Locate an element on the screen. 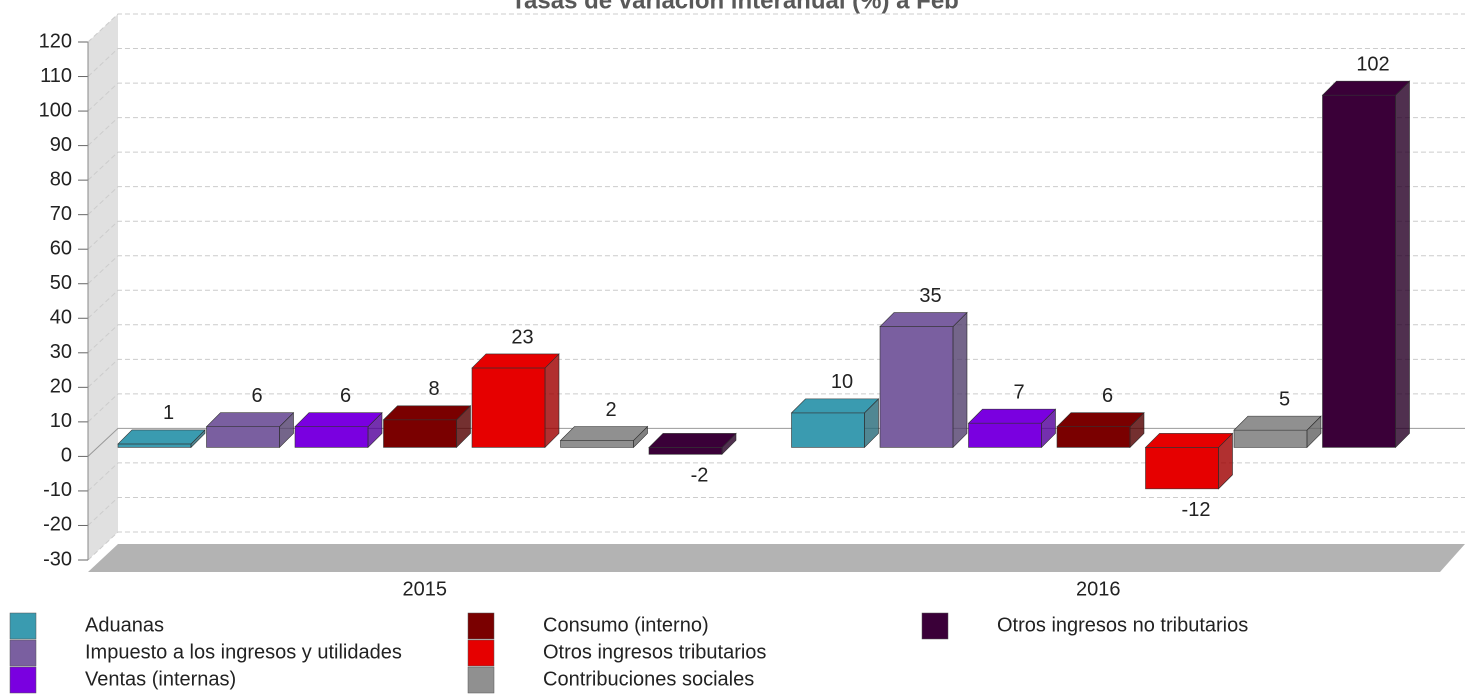 The image size is (1469, 695). y-tick-label: 0 is located at coordinates (66, 456).